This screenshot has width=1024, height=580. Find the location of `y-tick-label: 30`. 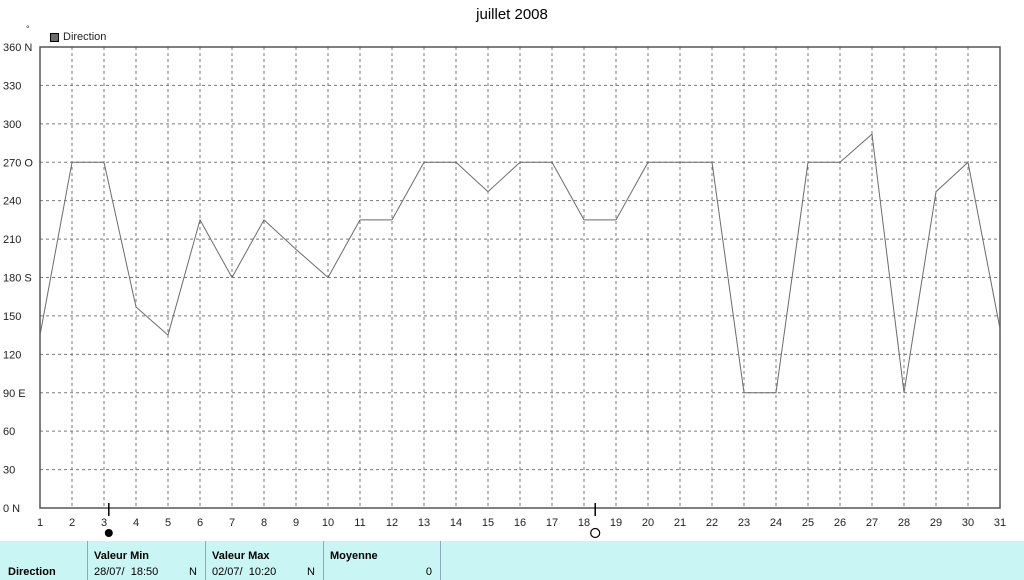

y-tick-label: 30 is located at coordinates (9, 471).